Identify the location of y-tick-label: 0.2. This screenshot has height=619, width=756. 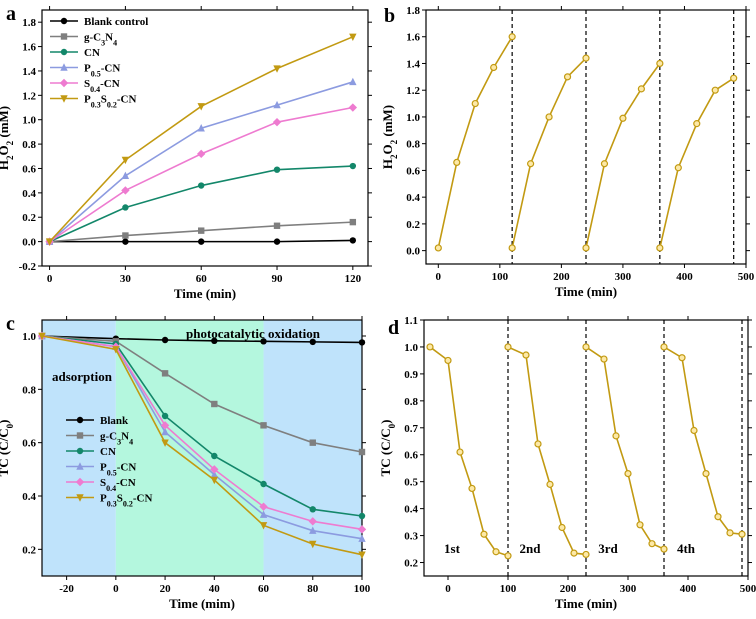
(29, 218).